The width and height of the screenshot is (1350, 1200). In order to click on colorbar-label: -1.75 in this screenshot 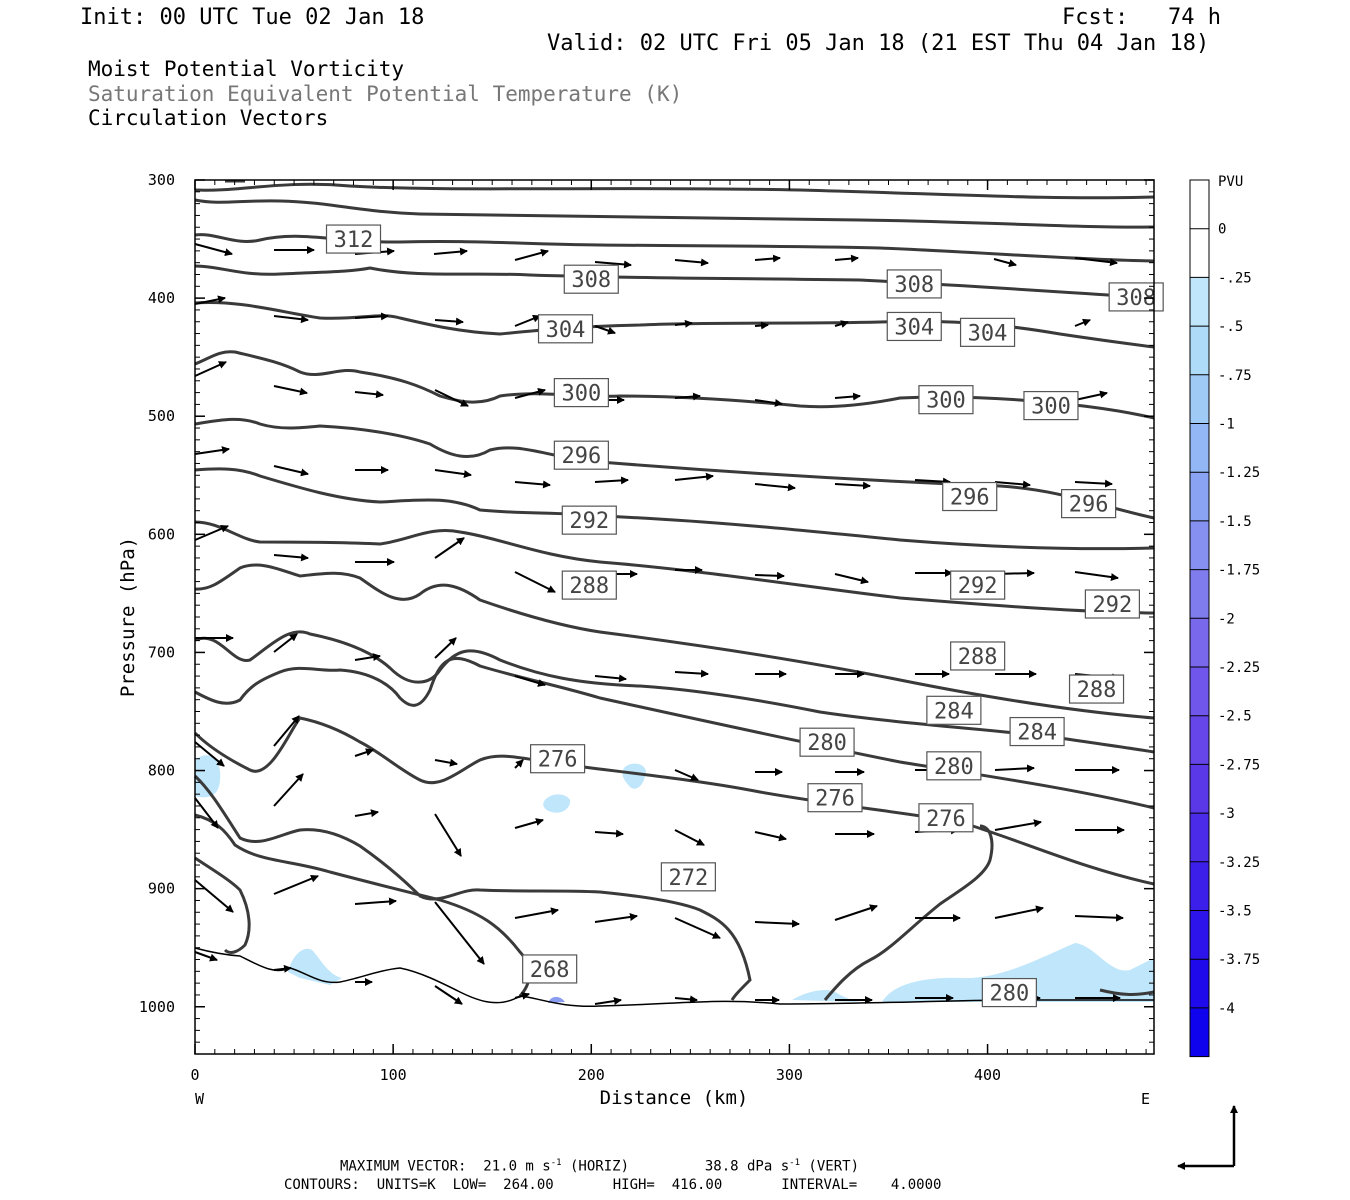, I will do `click(1239, 571)`.